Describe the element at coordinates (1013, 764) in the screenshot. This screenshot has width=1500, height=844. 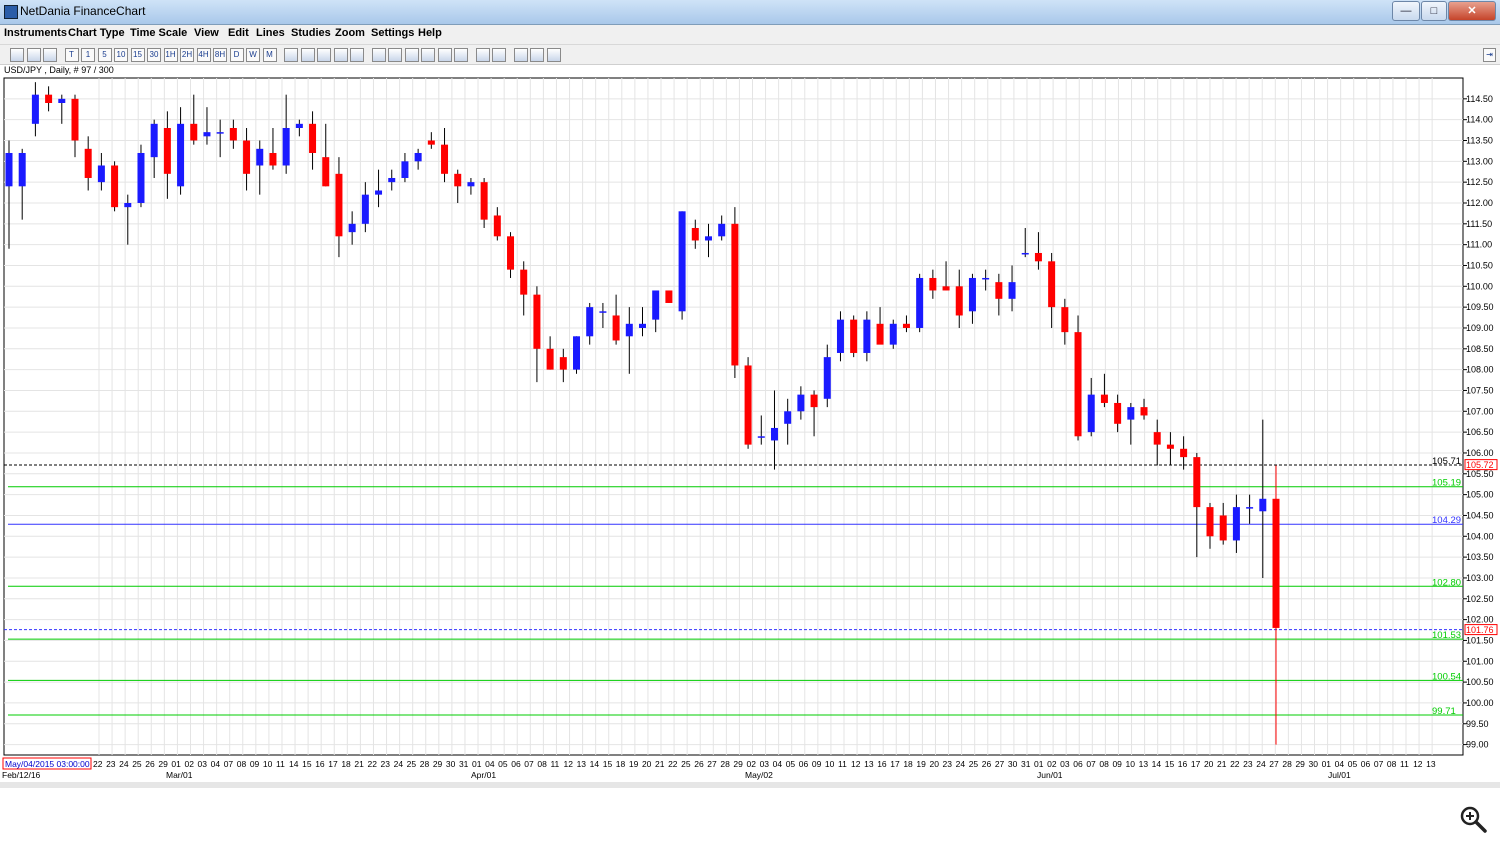
I see `x-tick-label: 30` at that location.